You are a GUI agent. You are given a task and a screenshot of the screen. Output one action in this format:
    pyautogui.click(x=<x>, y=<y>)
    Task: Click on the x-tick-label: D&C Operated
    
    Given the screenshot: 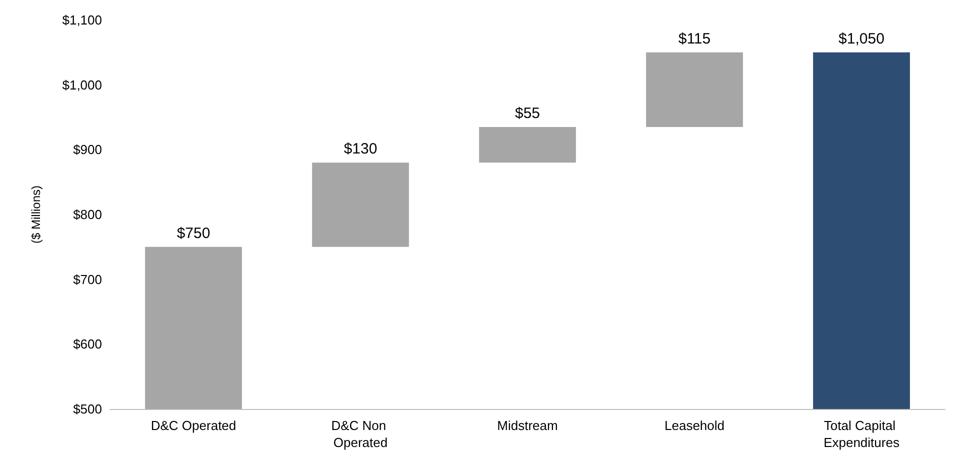 What is the action you would take?
    pyautogui.click(x=193, y=425)
    